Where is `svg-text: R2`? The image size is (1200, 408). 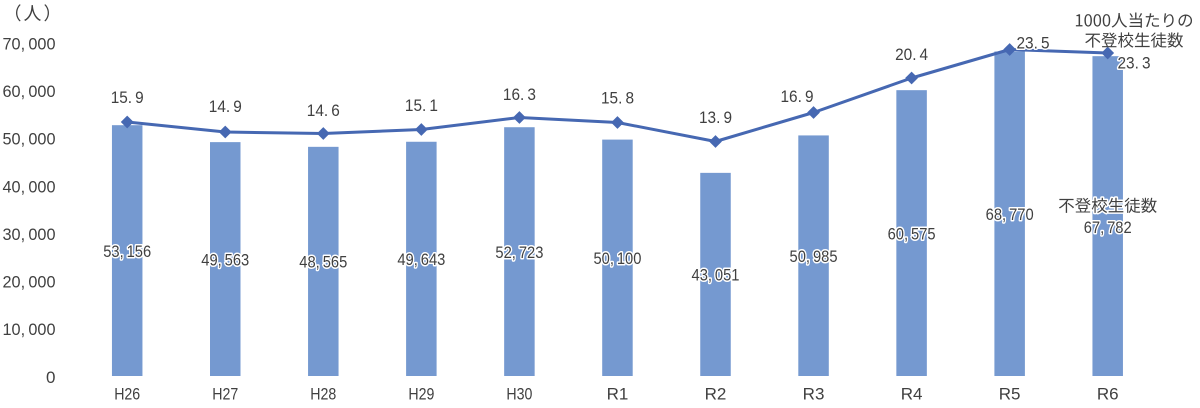 svg-text: R2 is located at coordinates (716, 394).